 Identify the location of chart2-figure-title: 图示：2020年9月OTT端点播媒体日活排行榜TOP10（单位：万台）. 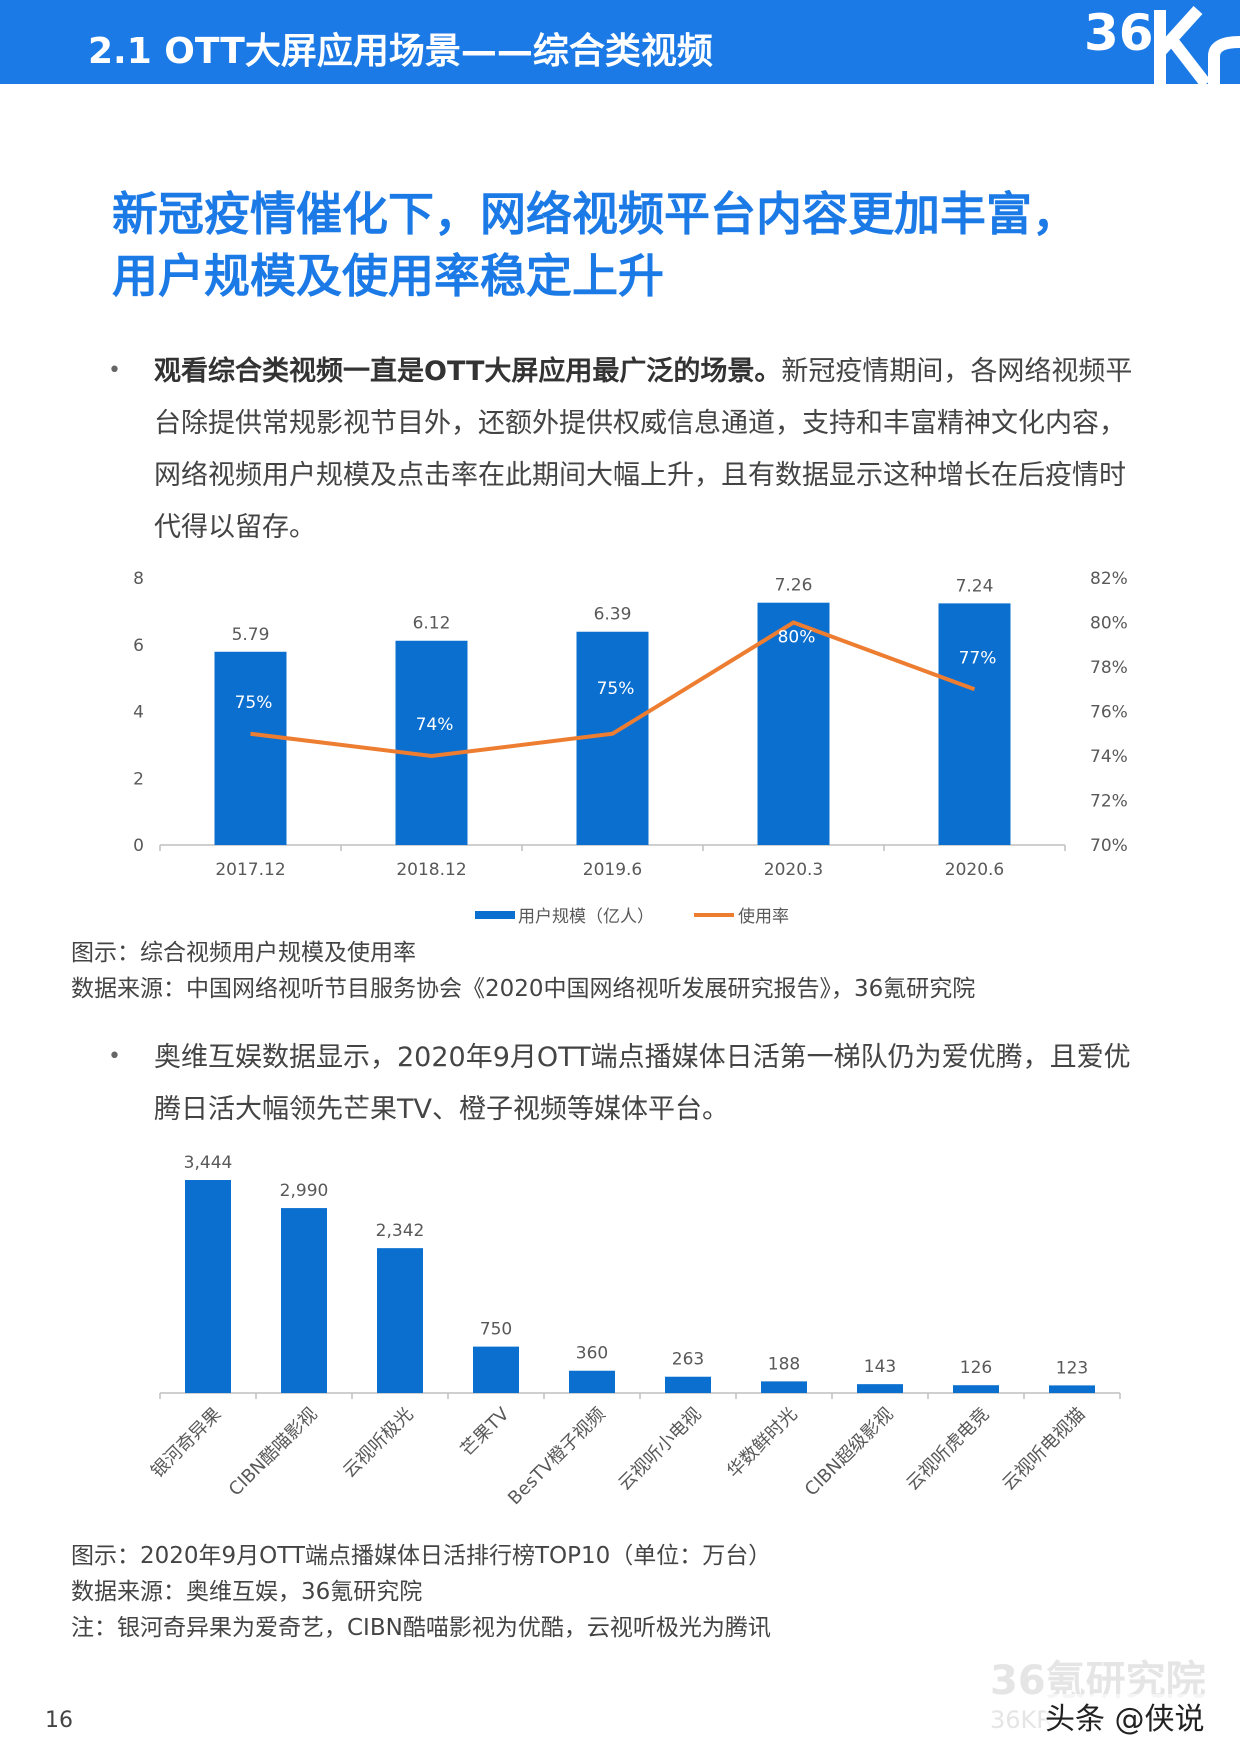
(421, 1556).